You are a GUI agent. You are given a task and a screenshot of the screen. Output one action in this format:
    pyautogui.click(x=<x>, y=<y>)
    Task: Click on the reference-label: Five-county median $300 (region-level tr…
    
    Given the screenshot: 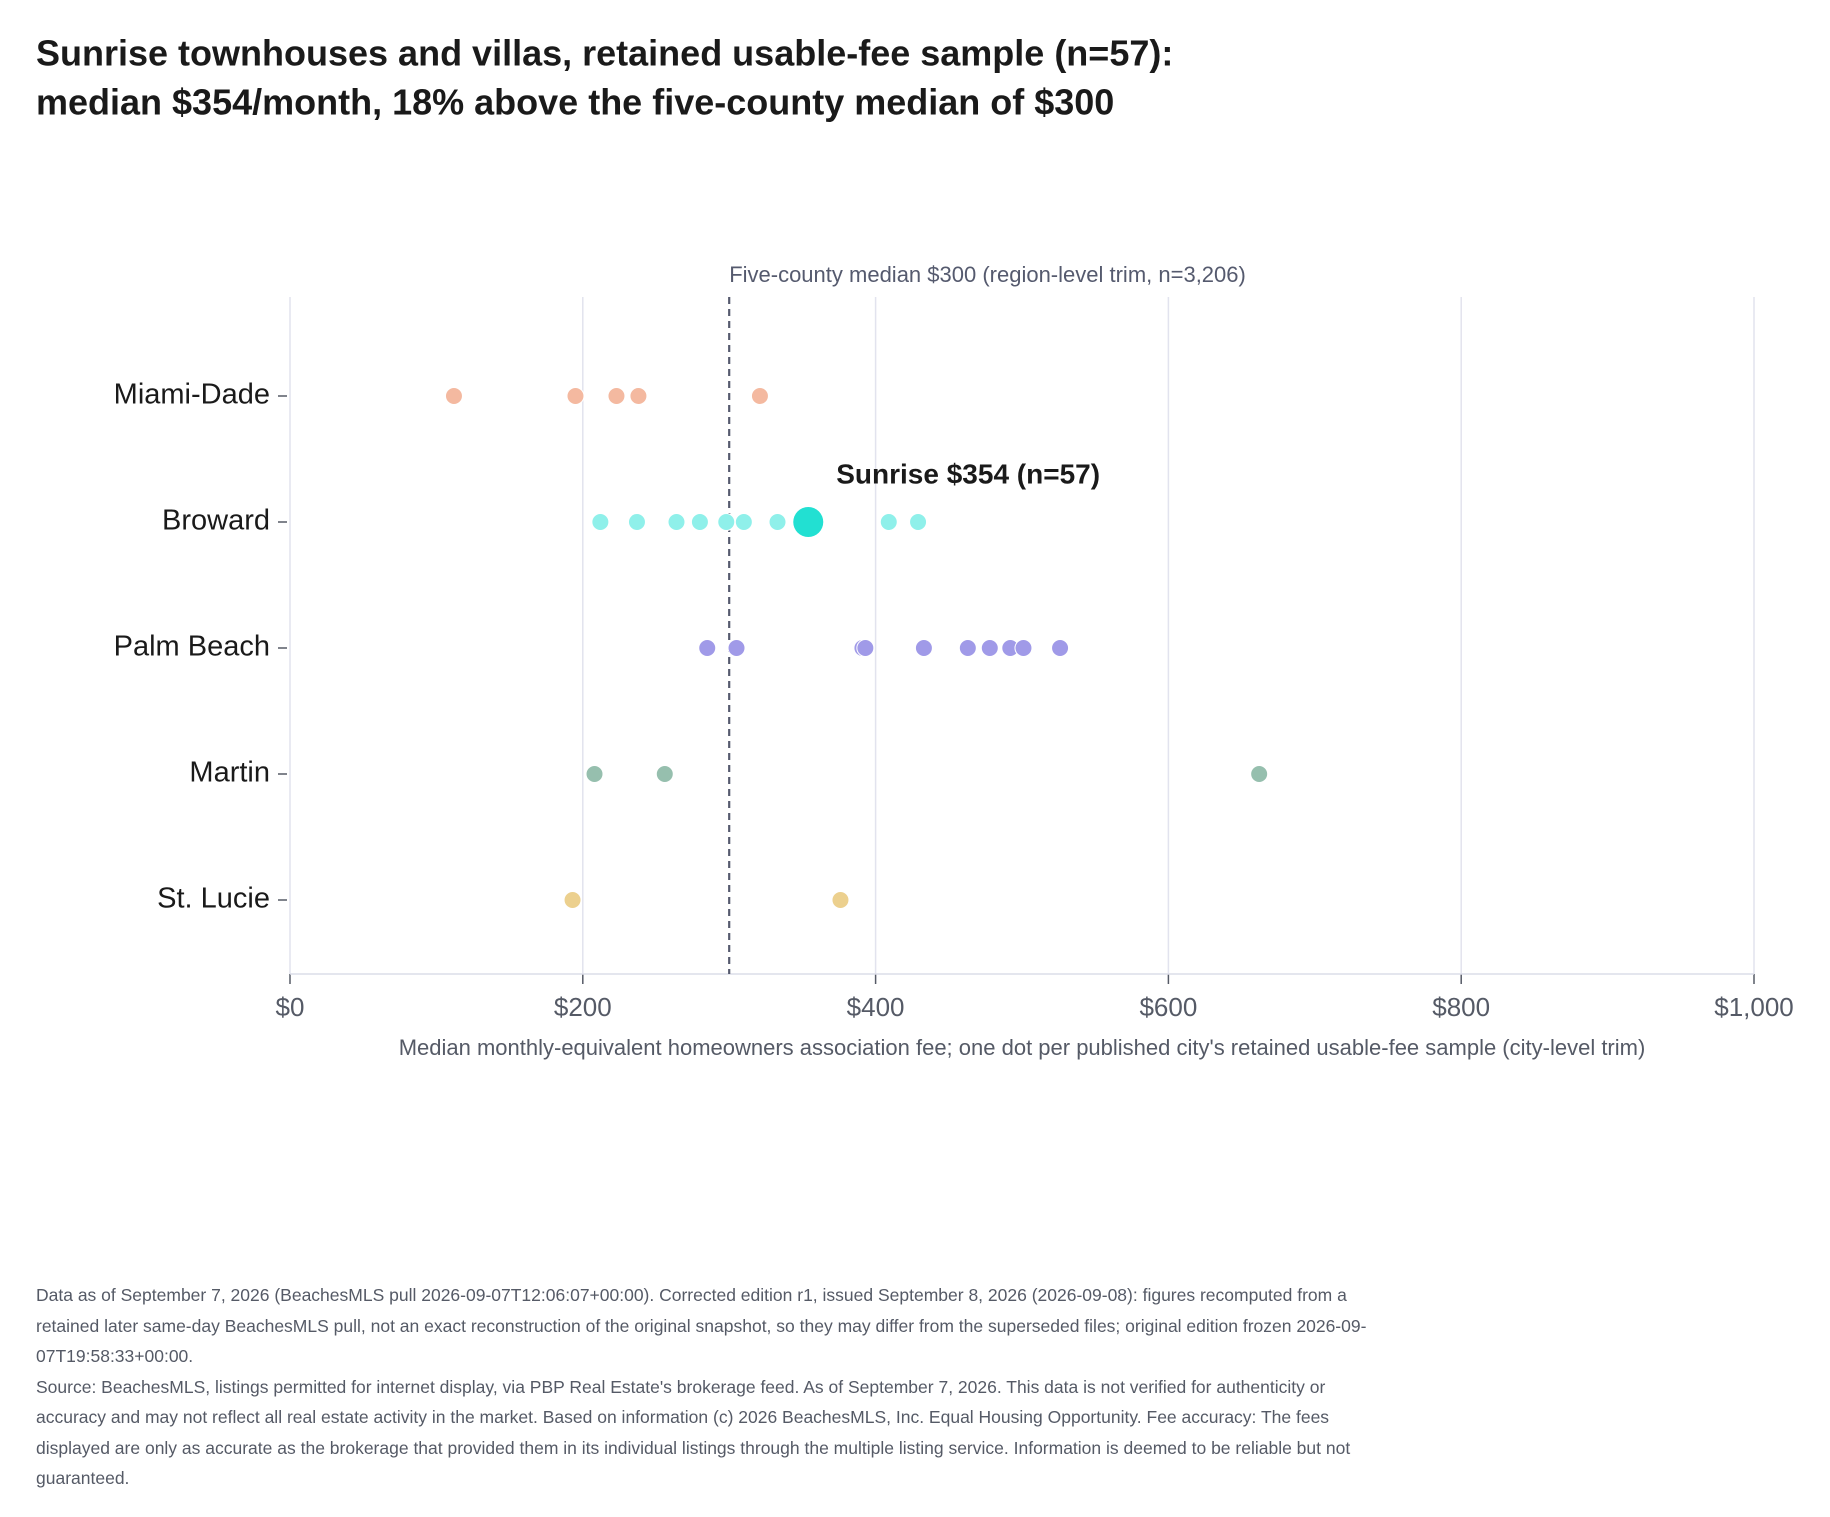 What is the action you would take?
    pyautogui.click(x=987, y=274)
    